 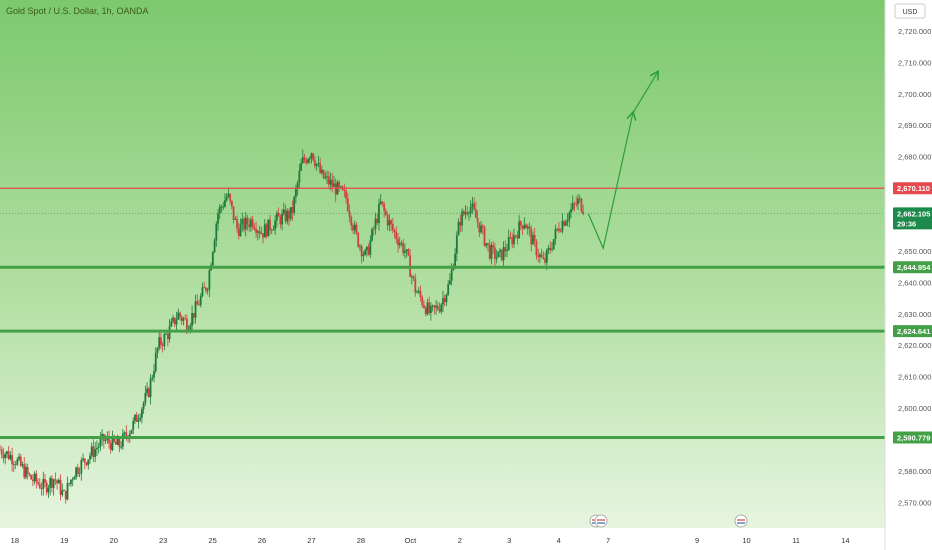 What do you see at coordinates (912, 437) in the screenshot?
I see `level-price-tag` at bounding box center [912, 437].